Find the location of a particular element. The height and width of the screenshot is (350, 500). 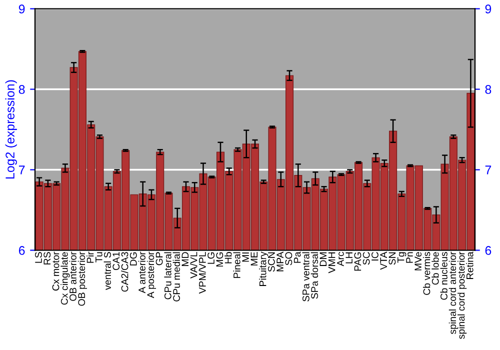

x-tick-label: VMH is located at coordinates (332, 263).